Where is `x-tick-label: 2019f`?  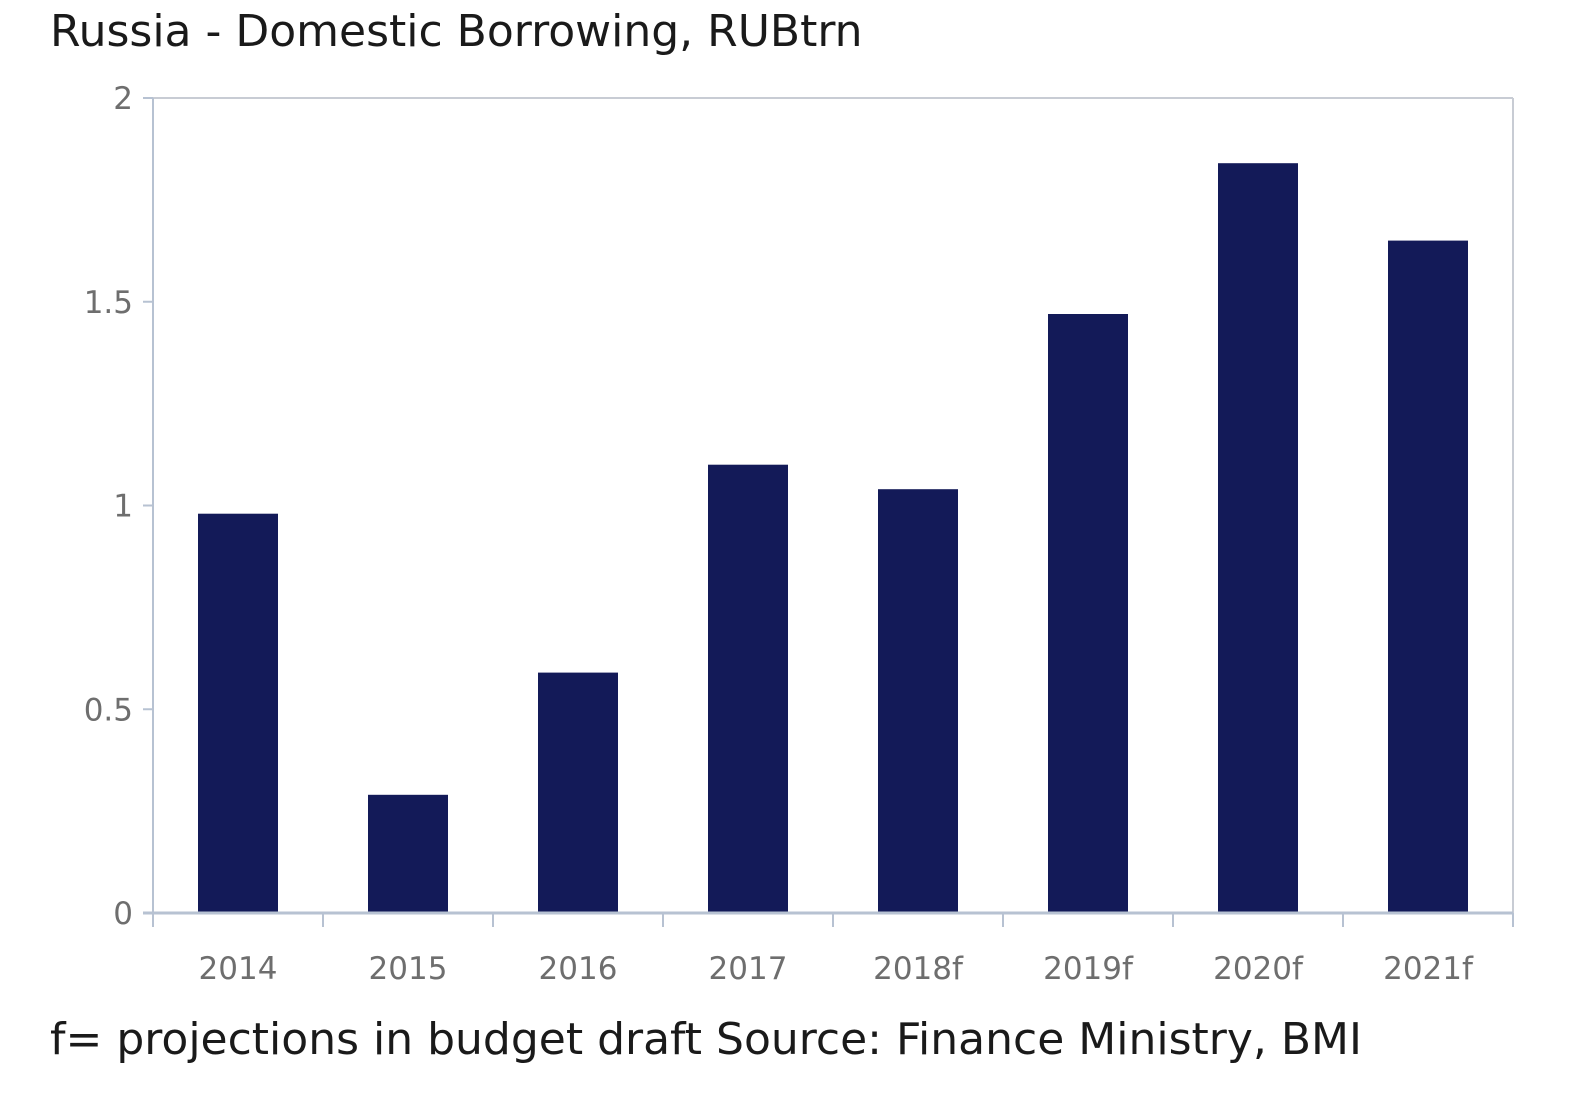 x-tick-label: 2019f is located at coordinates (1088, 969).